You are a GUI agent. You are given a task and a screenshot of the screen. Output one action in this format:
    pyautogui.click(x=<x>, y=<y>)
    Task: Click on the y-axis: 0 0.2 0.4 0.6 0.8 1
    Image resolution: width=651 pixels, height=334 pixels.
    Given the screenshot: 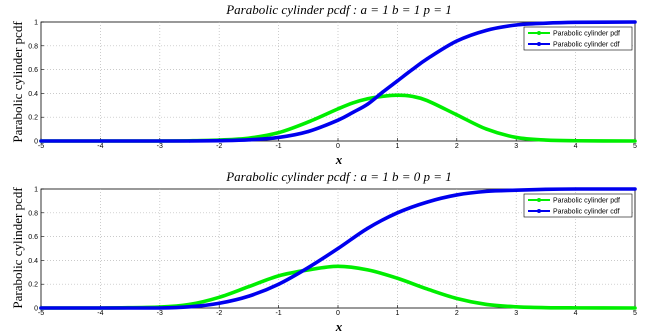 What is the action you would take?
    pyautogui.click(x=36, y=83)
    